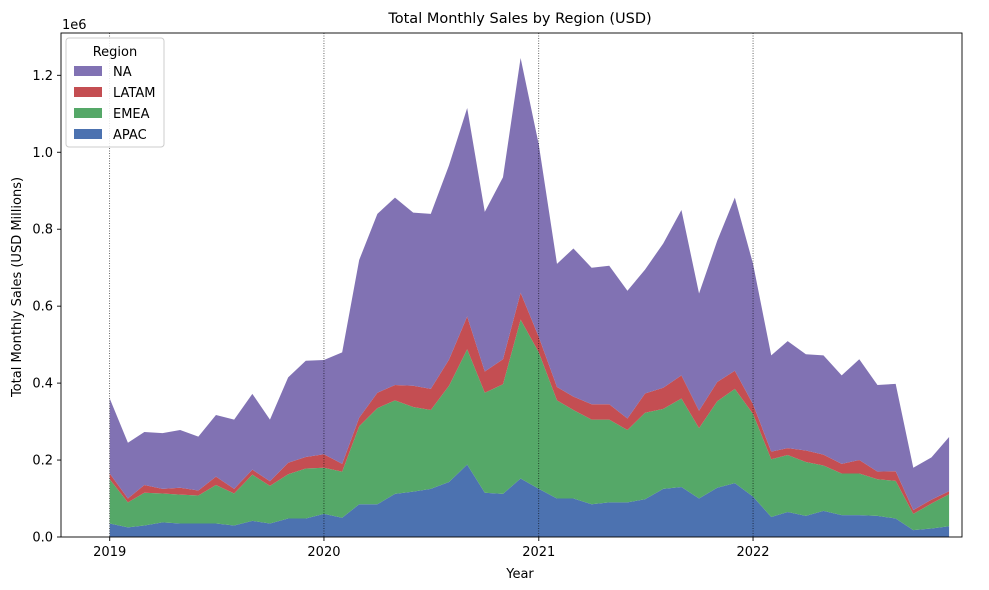 This screenshot has height=590, width=989. I want to click on legend-swatch-apac, so click(88, 134).